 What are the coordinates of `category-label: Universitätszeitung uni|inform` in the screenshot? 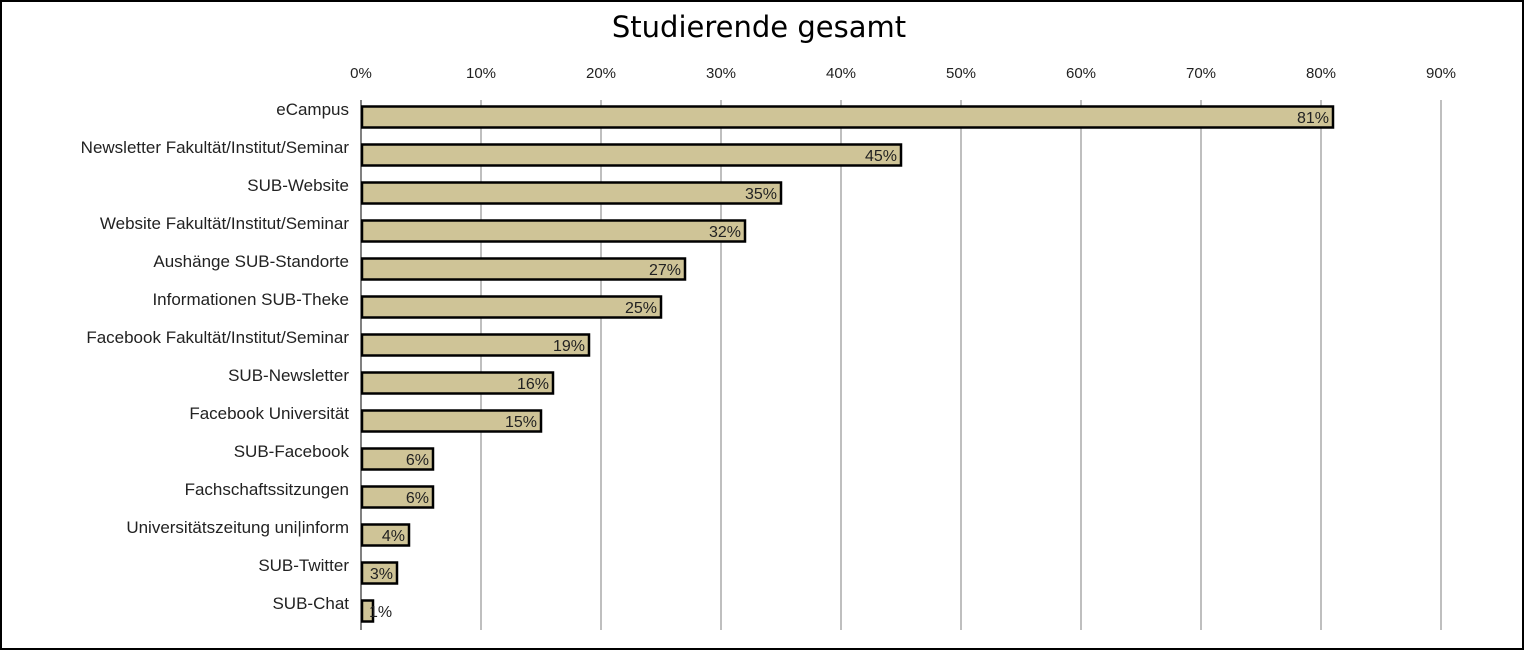 It's located at (237, 527).